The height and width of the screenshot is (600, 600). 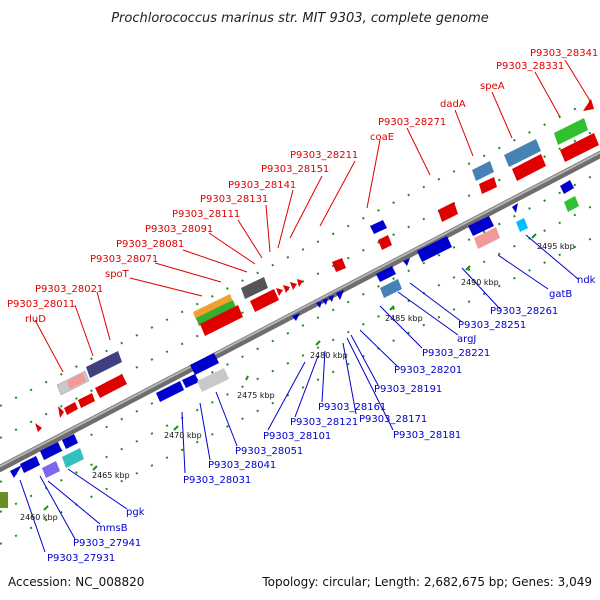 What do you see at coordinates (81, 558) in the screenshot?
I see `gene-label: P9303_27931` at bounding box center [81, 558].